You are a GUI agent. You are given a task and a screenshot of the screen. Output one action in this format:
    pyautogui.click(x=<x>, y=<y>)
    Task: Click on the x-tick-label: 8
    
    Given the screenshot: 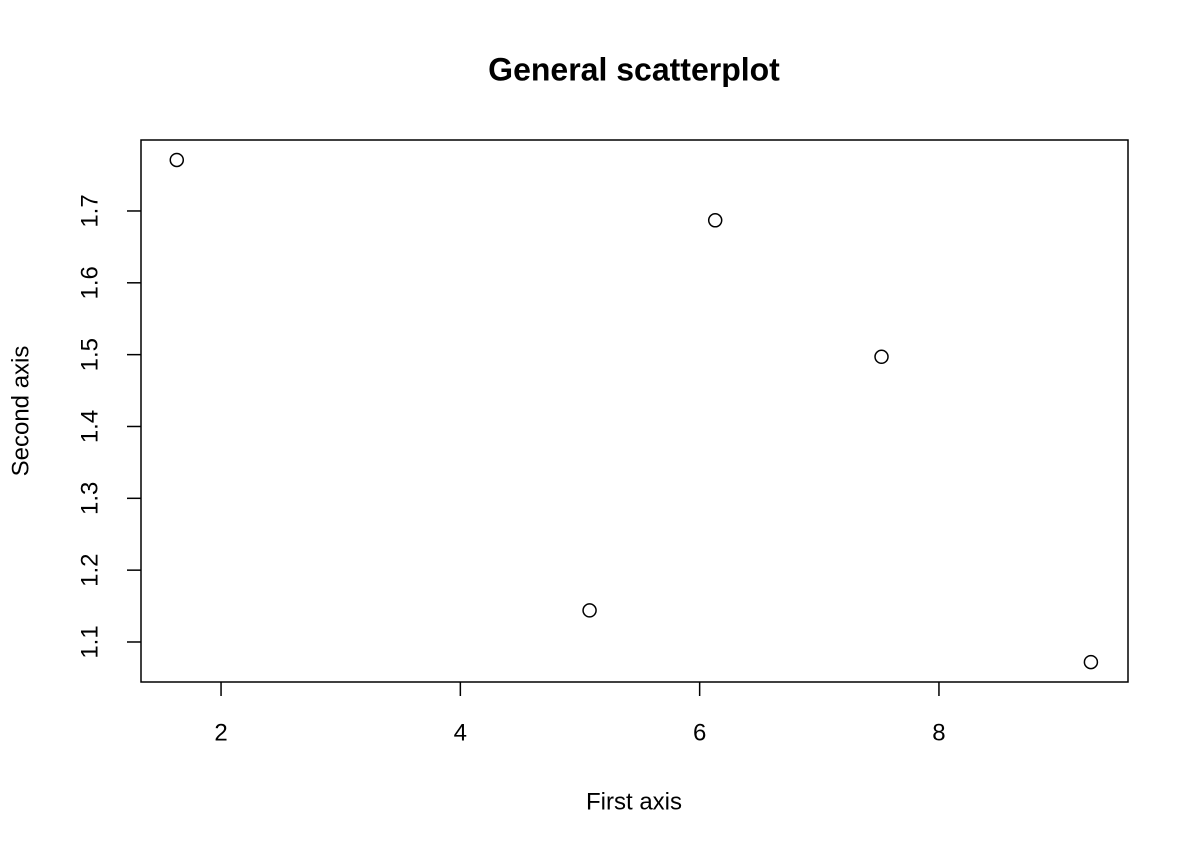 What is the action you would take?
    pyautogui.click(x=938, y=732)
    